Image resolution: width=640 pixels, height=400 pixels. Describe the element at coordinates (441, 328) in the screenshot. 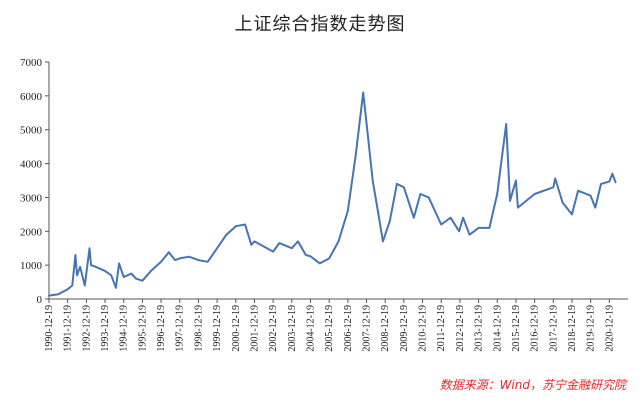

I see `x-tick-label: 2011-12-19` at that location.